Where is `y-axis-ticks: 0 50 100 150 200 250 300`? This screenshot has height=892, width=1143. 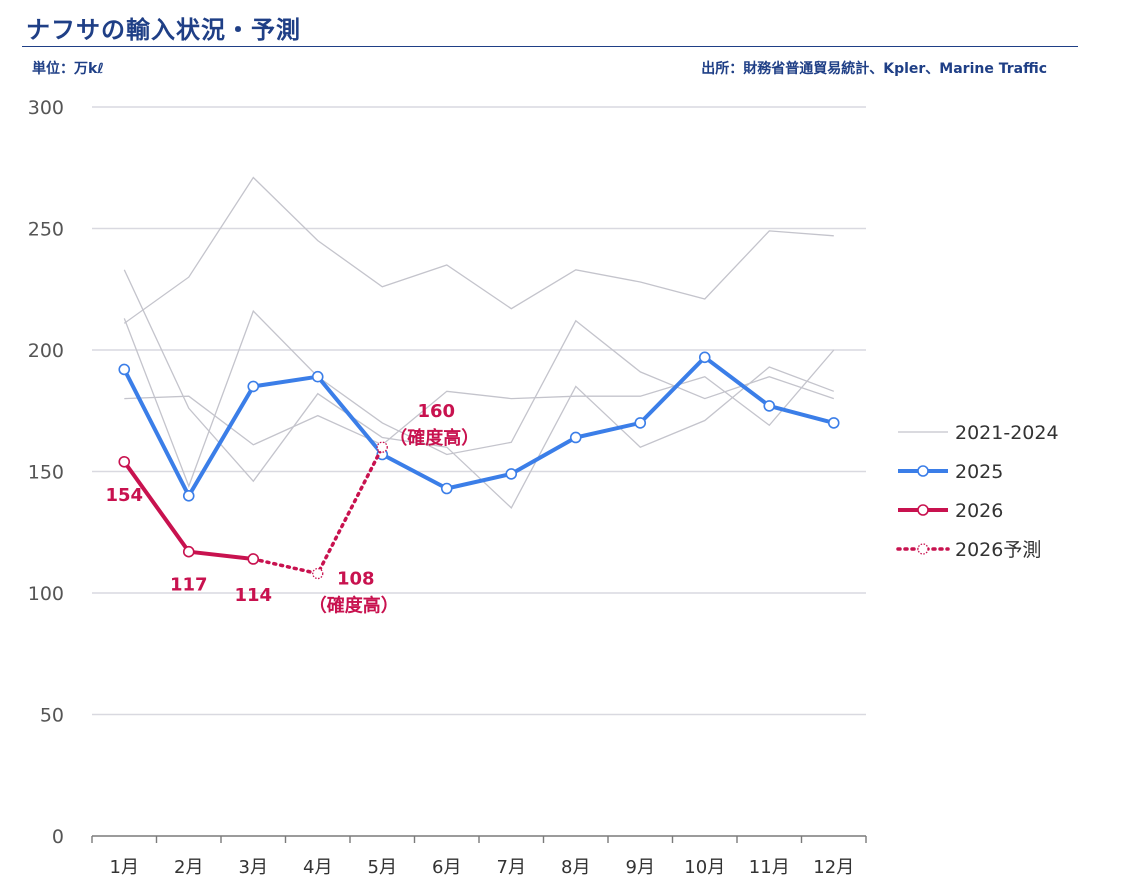
y-axis-ticks: 0 50 100 150 200 250 300 is located at coordinates (46, 472).